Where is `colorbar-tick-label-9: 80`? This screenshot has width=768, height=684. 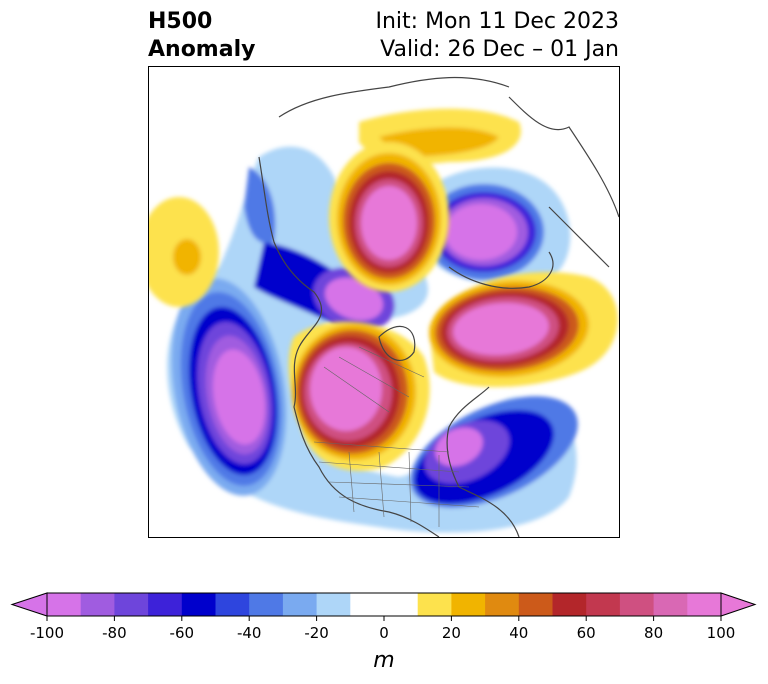 colorbar-tick-label-9: 80 is located at coordinates (653, 633).